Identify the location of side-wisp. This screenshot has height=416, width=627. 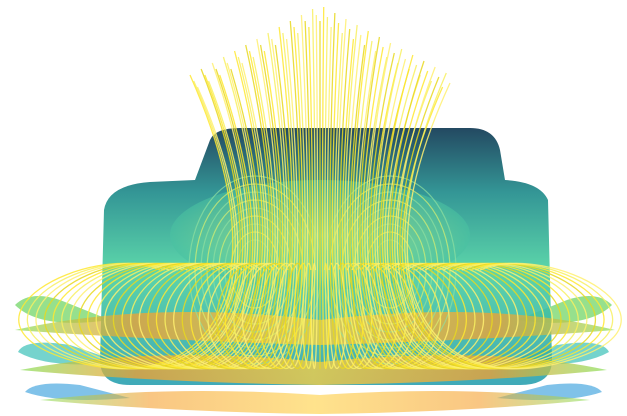
(62, 309).